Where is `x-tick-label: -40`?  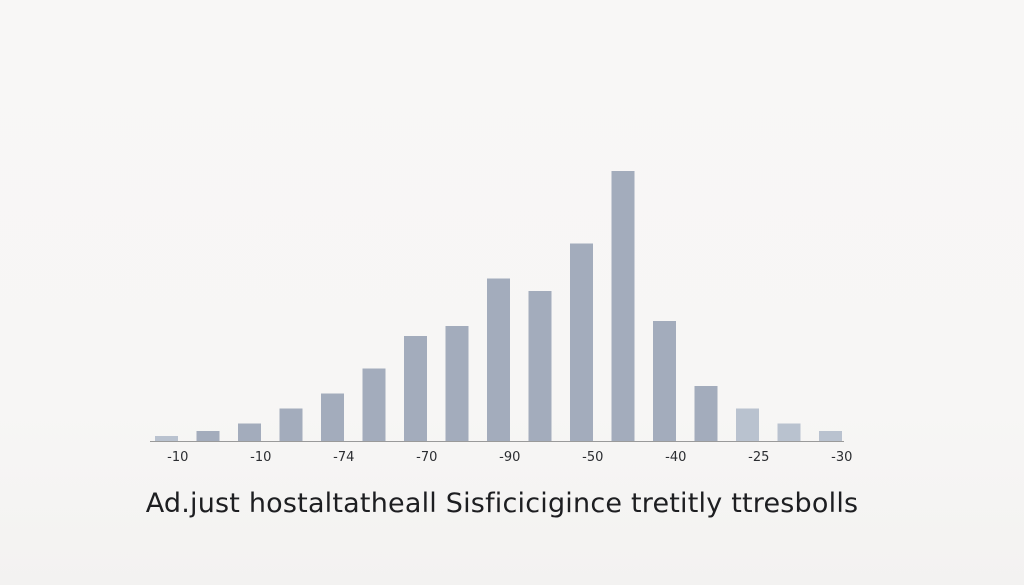
x-tick-label: -40 is located at coordinates (675, 457).